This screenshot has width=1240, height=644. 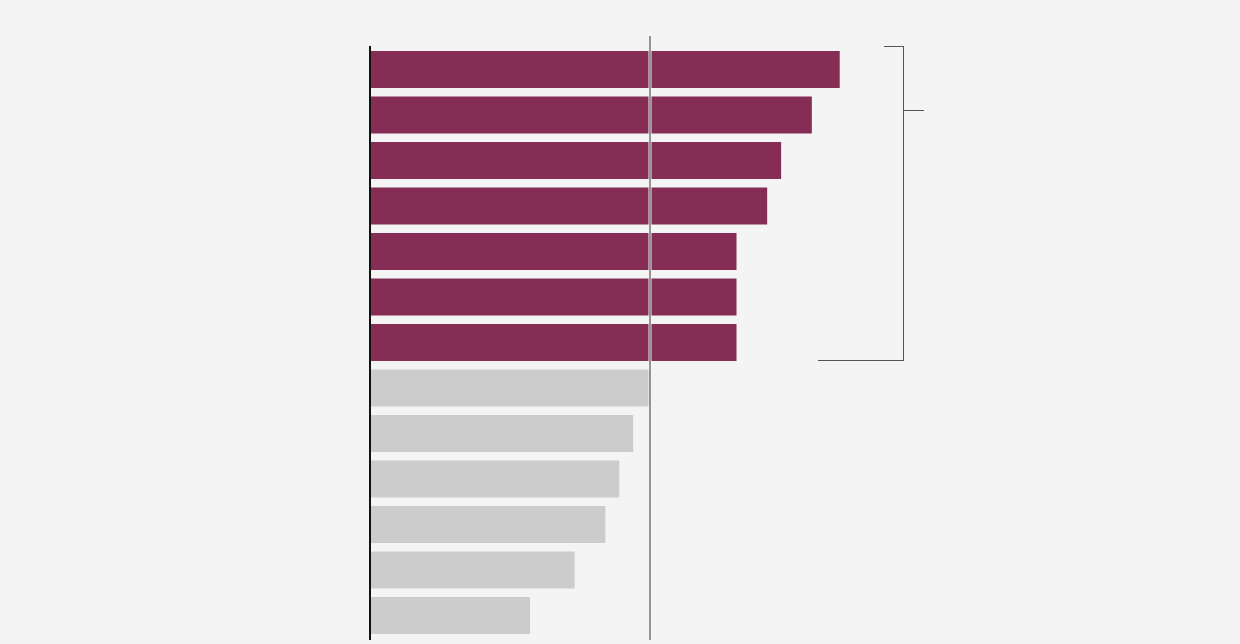 What do you see at coordinates (871, 203) in the screenshot?
I see `bracket` at bounding box center [871, 203].